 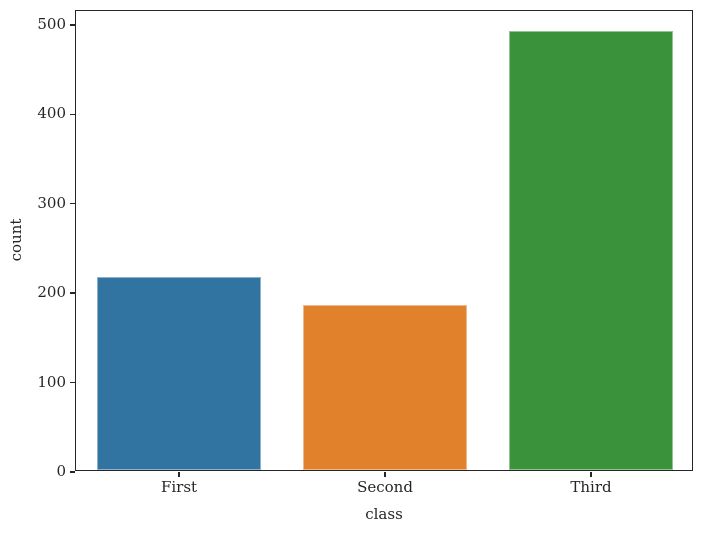 I want to click on x-tick-label-first: First, so click(x=179, y=487).